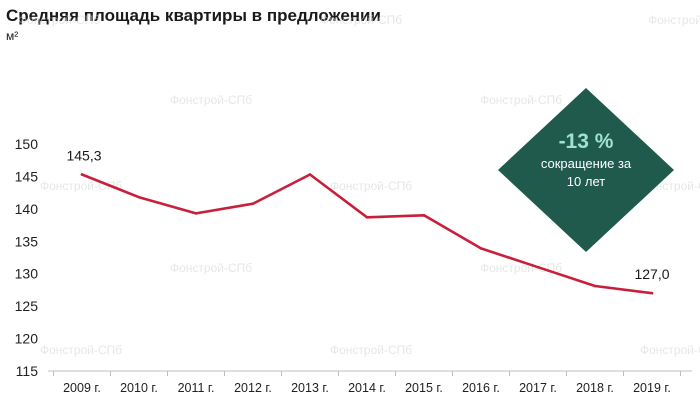 The height and width of the screenshot is (414, 700). Describe the element at coordinates (651, 274) in the screenshot. I see `data-label: 127,0` at that location.